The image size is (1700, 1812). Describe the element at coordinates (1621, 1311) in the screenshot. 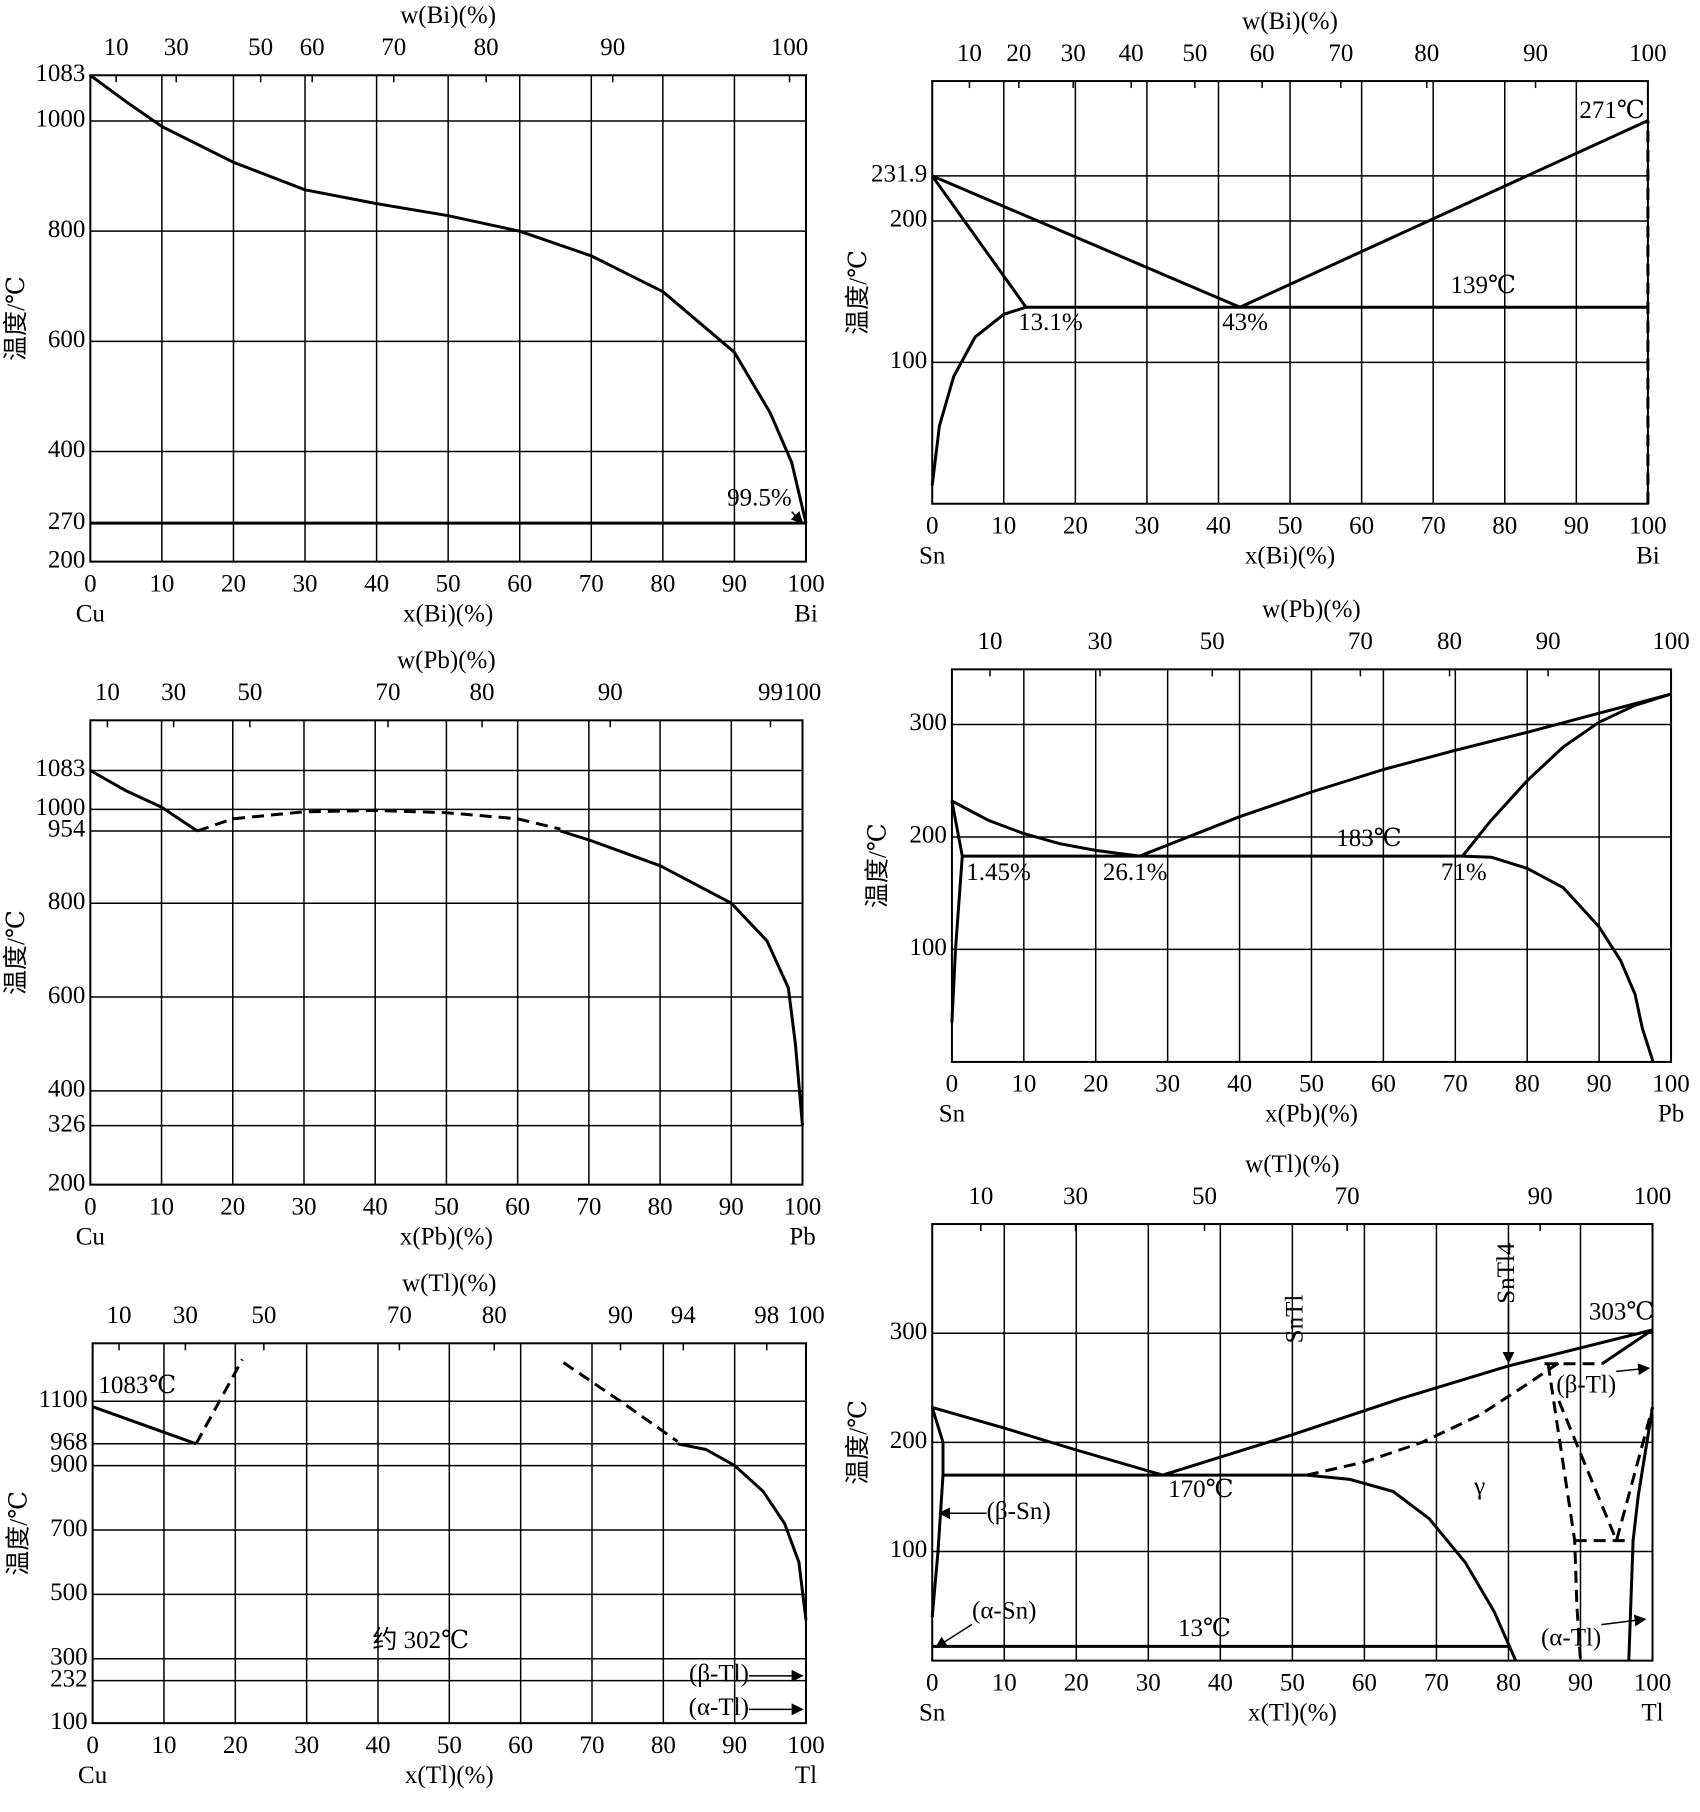

I see `annotation: 303℃` at that location.